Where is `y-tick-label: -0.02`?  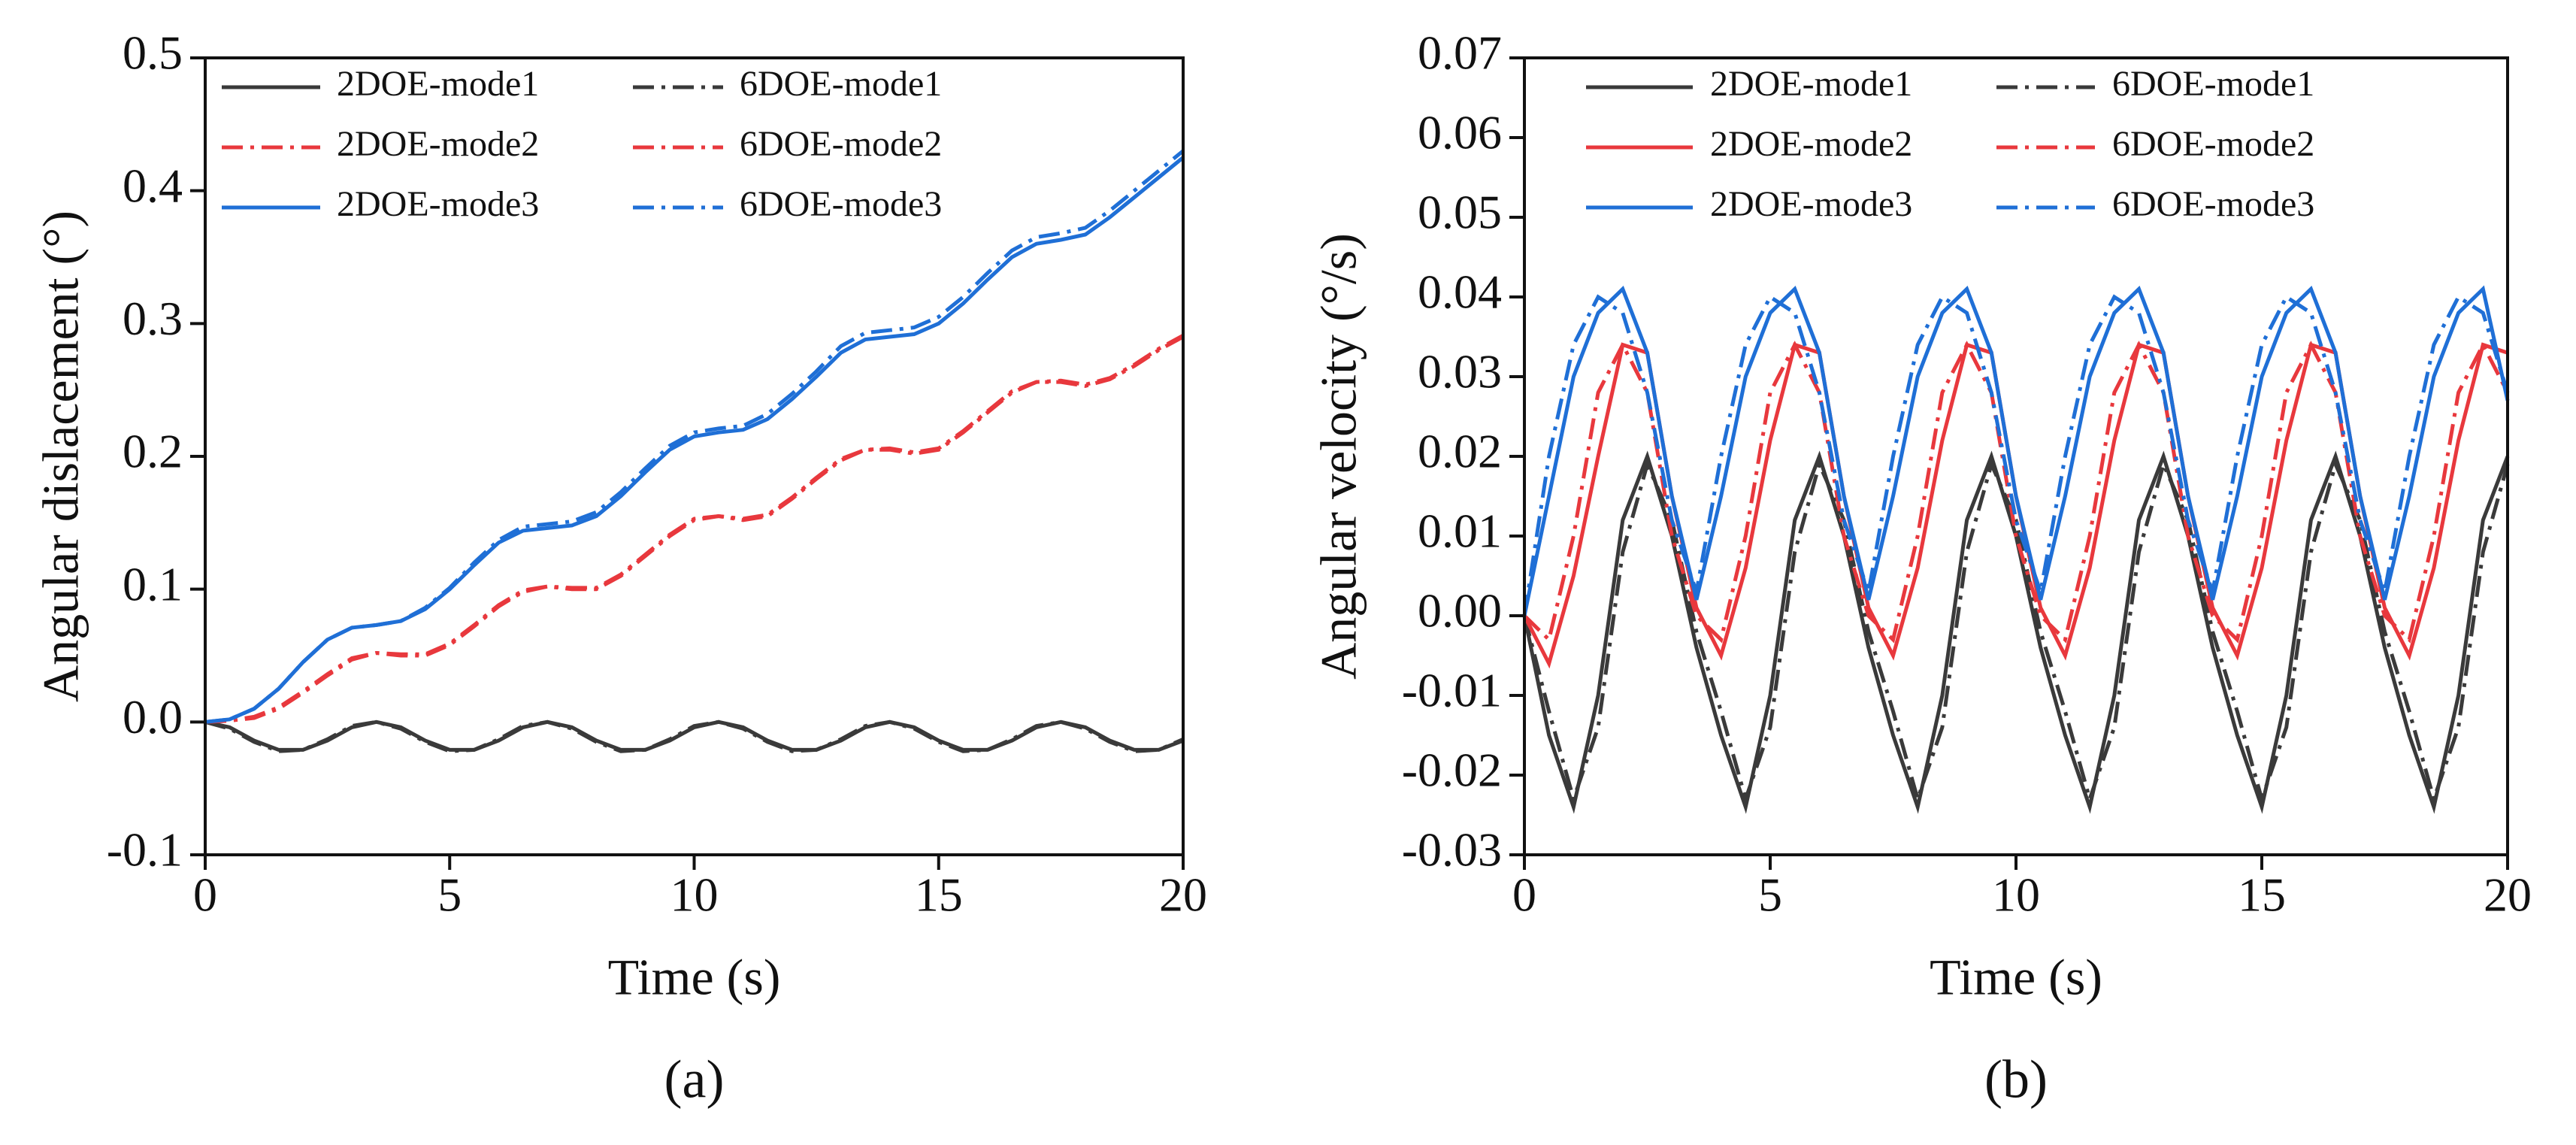 y-tick-label: -0.02 is located at coordinates (1452, 770).